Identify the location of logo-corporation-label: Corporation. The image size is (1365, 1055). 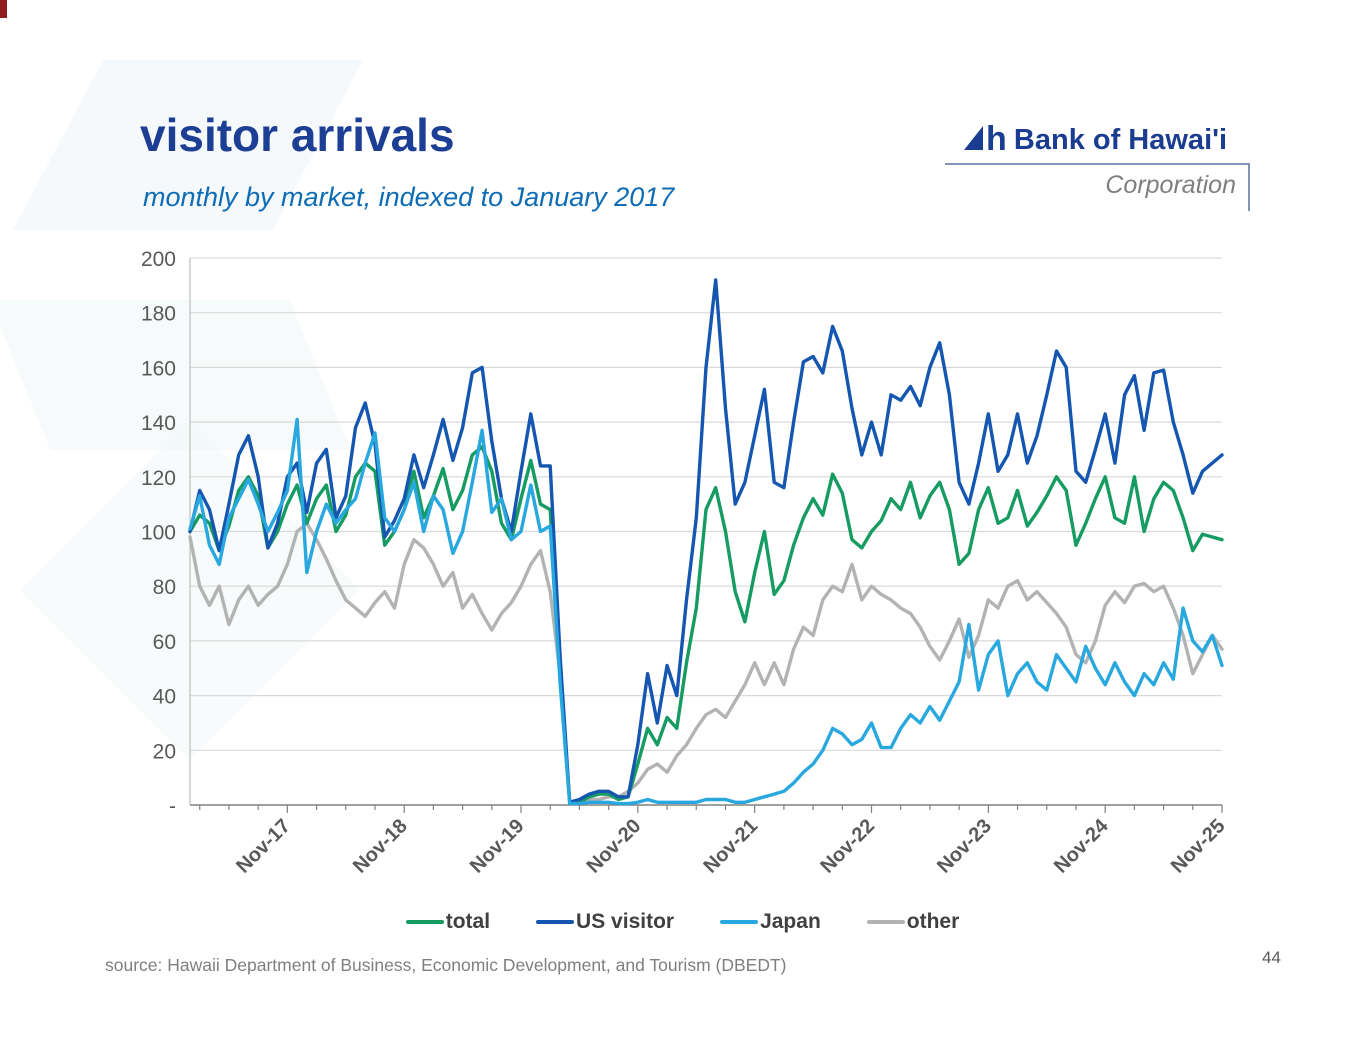
(1170, 185).